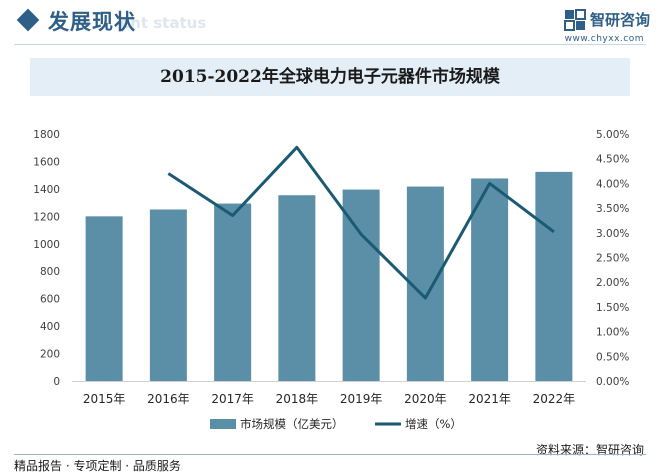  Describe the element at coordinates (612, 308) in the screenshot. I see `y-right-tick-label: 1.50%` at that location.